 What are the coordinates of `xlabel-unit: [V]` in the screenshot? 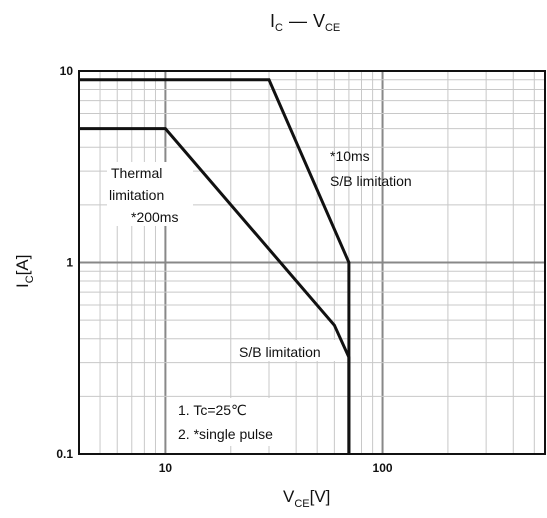 It's located at (320, 496).